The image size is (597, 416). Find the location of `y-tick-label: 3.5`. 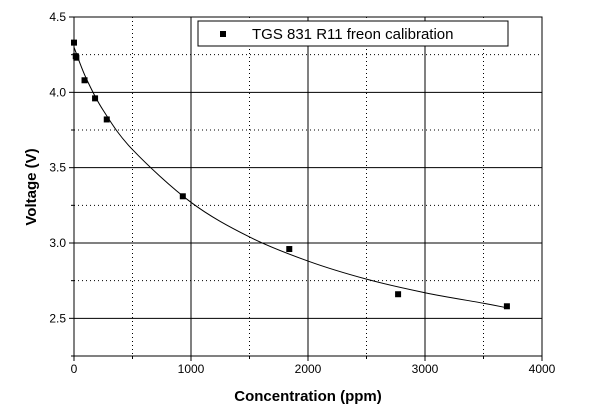

y-tick-label: 3.5 is located at coordinates (57, 168).